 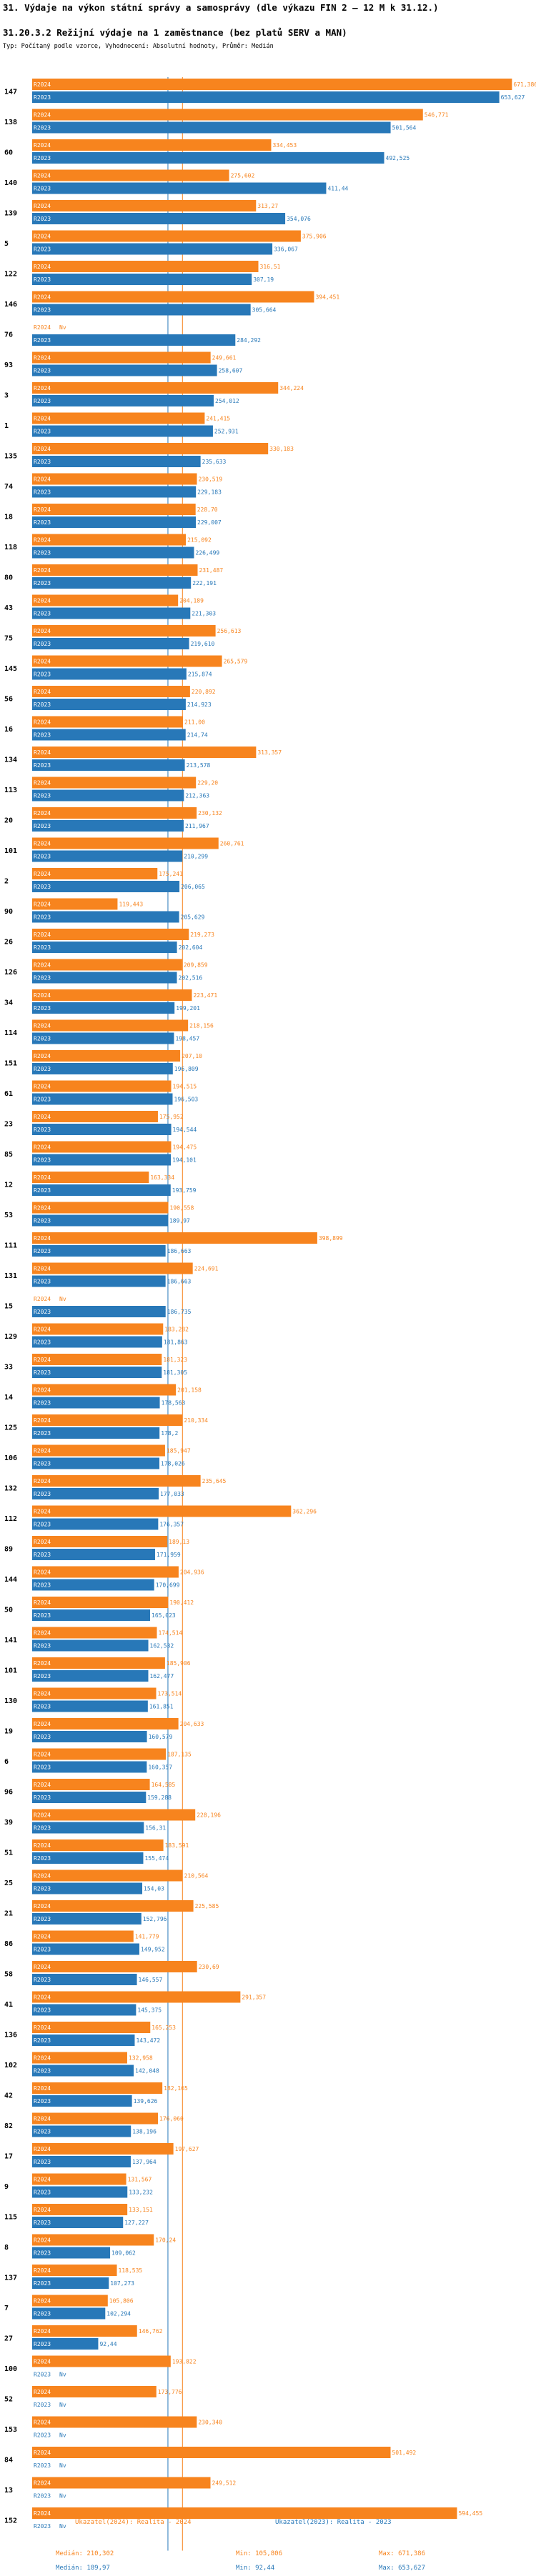 I want to click on value-label: 334,453, so click(x=284, y=145).